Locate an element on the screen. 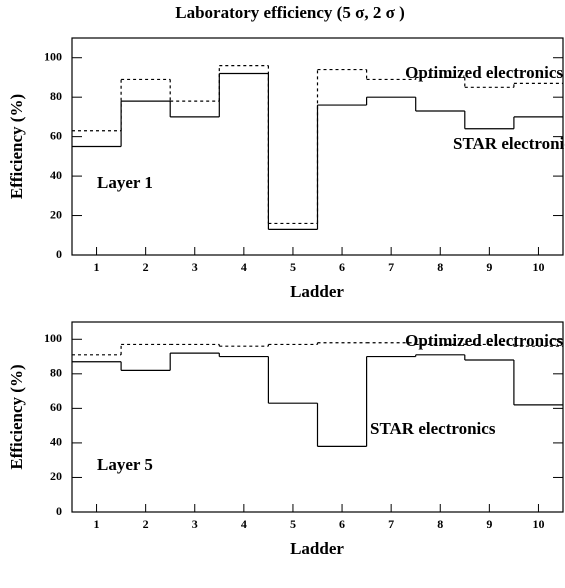 This screenshot has width=565, height=588. annotation: Layer 5 is located at coordinates (125, 464).